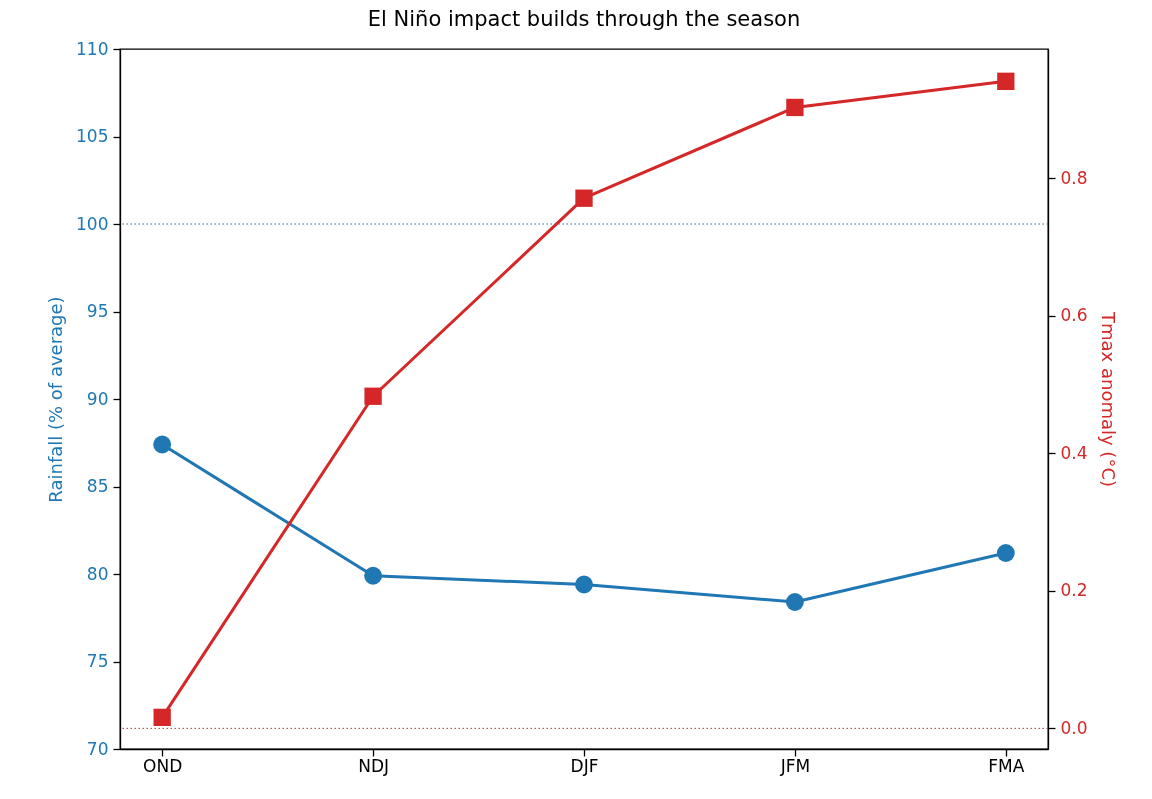 This screenshot has width=1152, height=799. I want to click on y-axis-title: Rainfall (% of average), so click(56, 399).